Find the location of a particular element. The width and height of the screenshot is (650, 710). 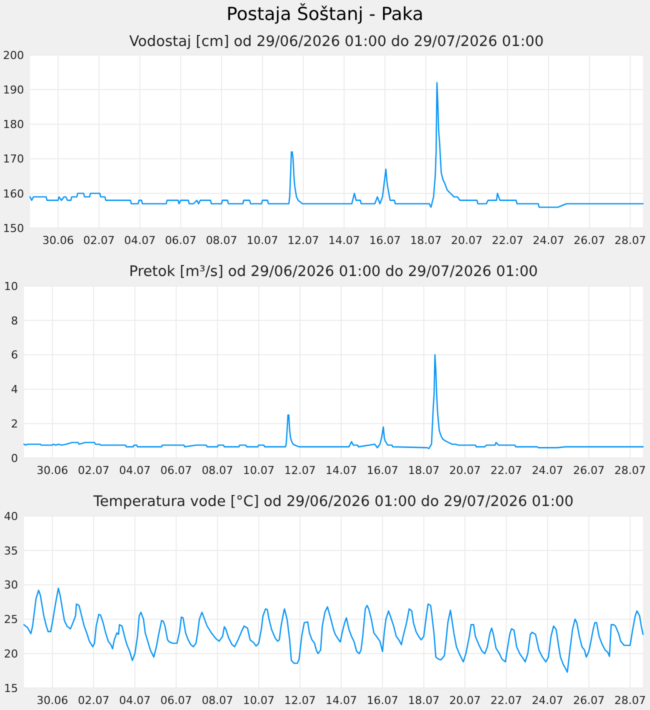

chart-title: Temperatura vode [°C] od 29/06/2026 01:00 do 29/07/2026 01:00 is located at coordinates (333, 502).